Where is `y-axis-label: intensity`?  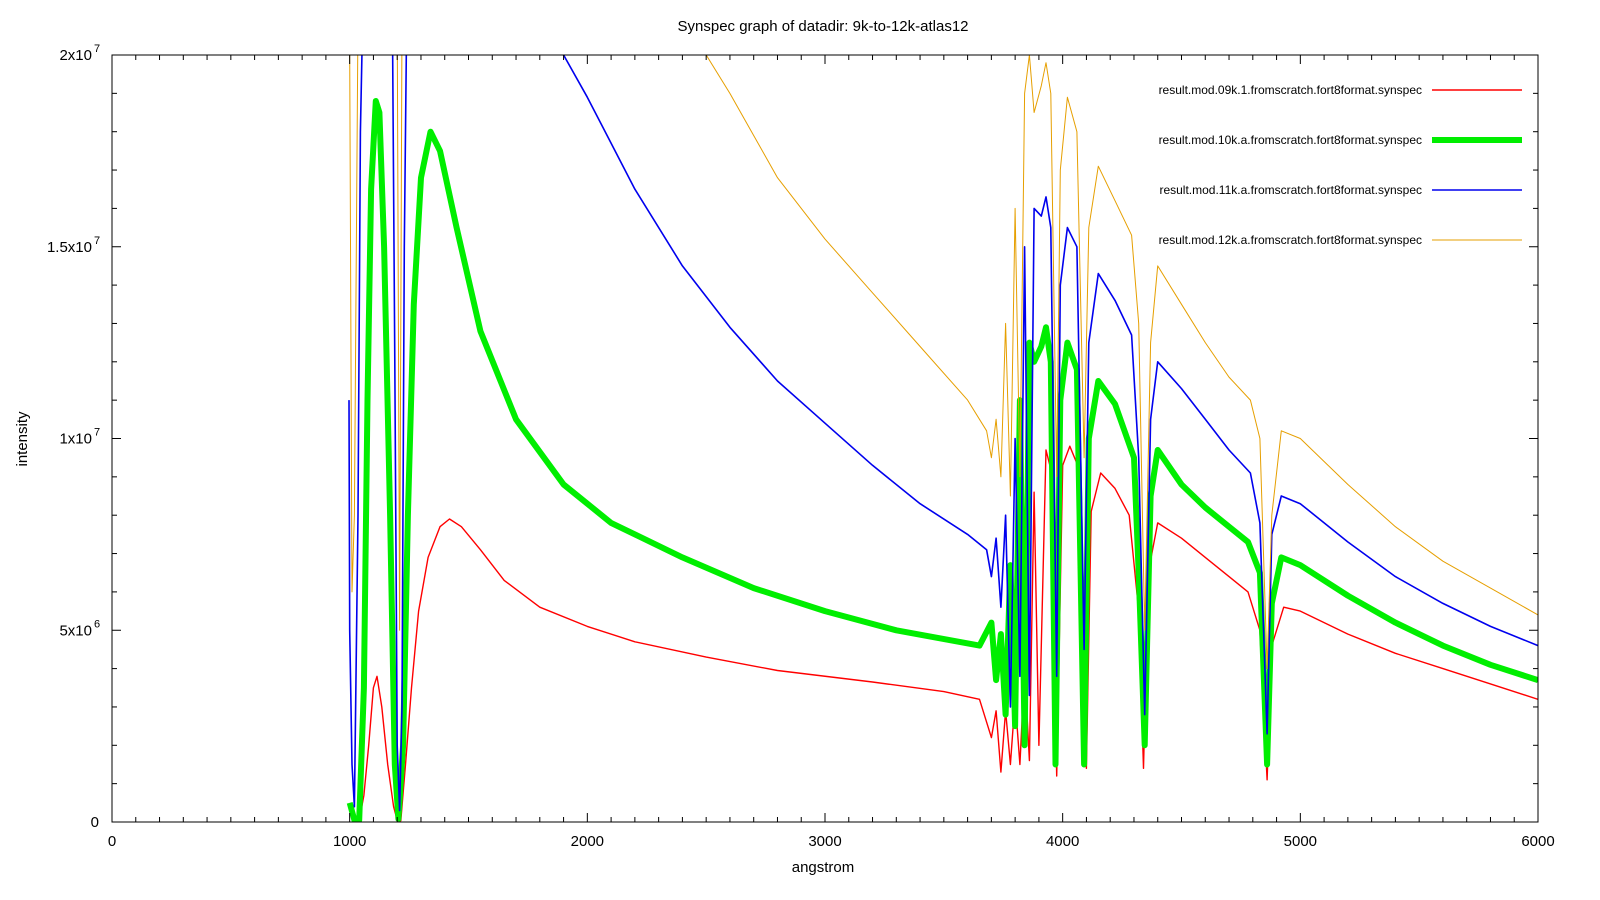
y-axis-label: intensity is located at coordinates (22, 439).